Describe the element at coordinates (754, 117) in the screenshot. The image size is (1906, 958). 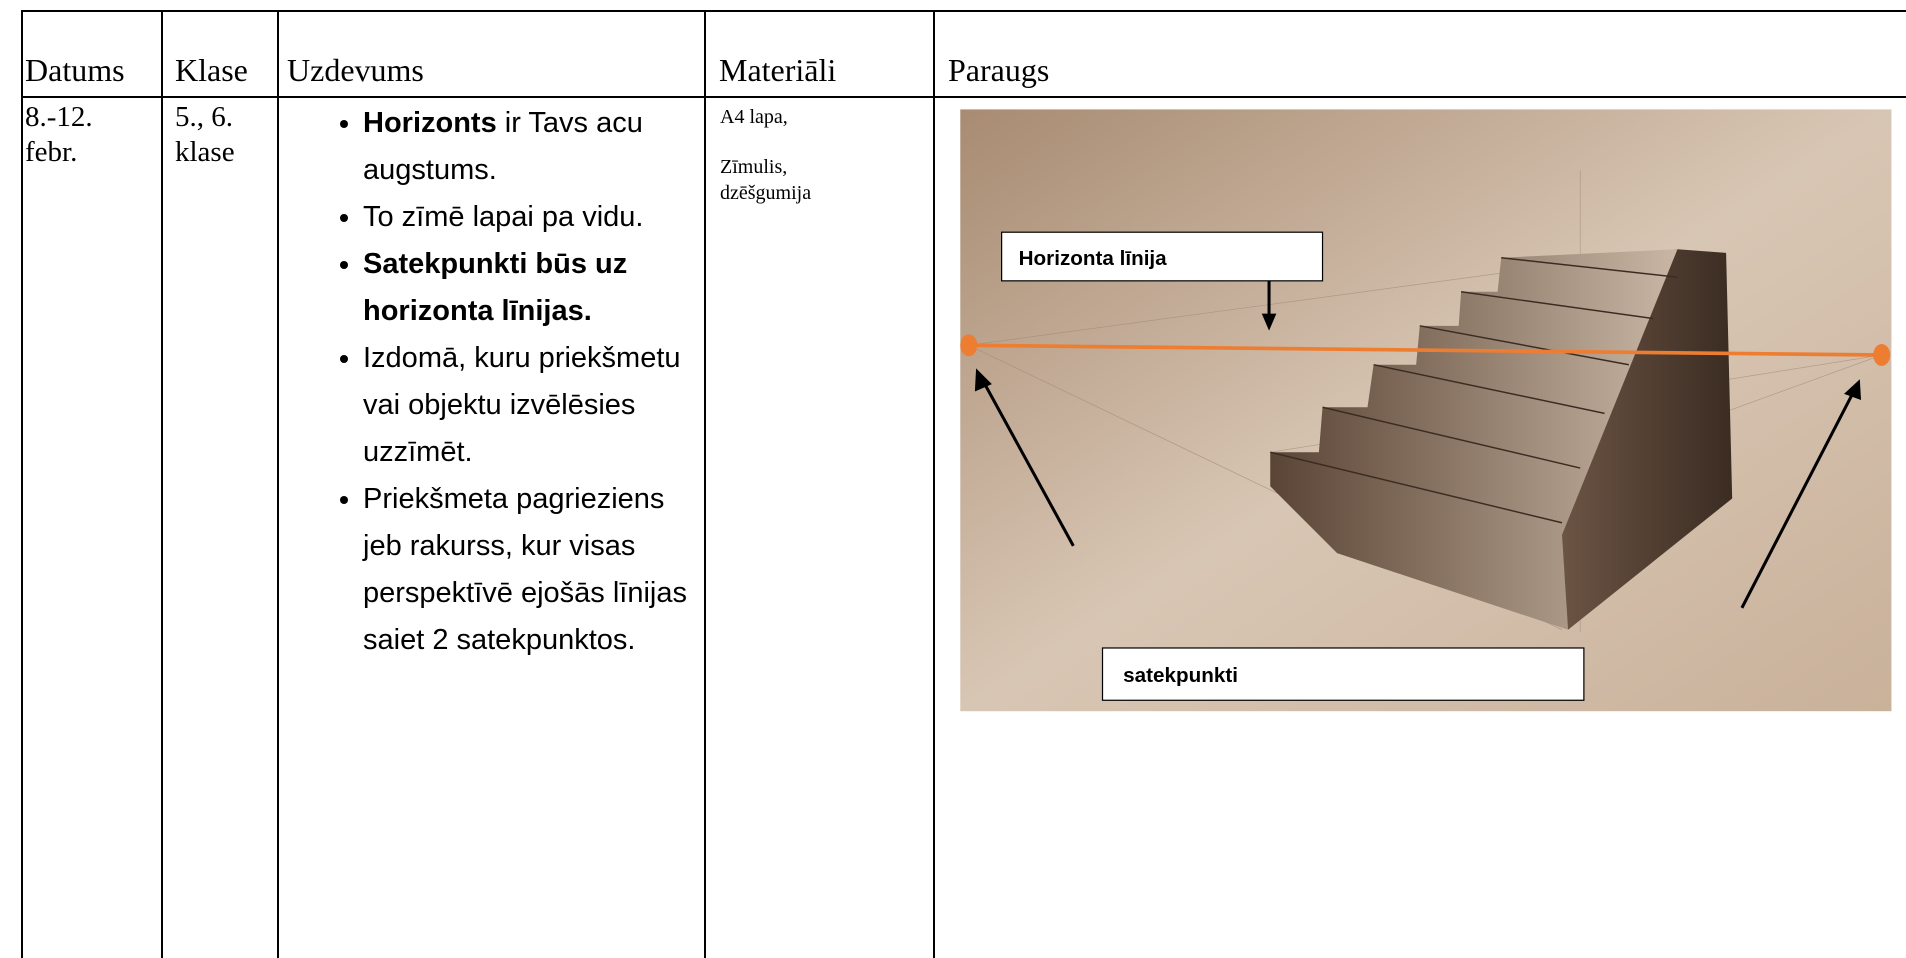
I see `material: A4 lapa,` at that location.